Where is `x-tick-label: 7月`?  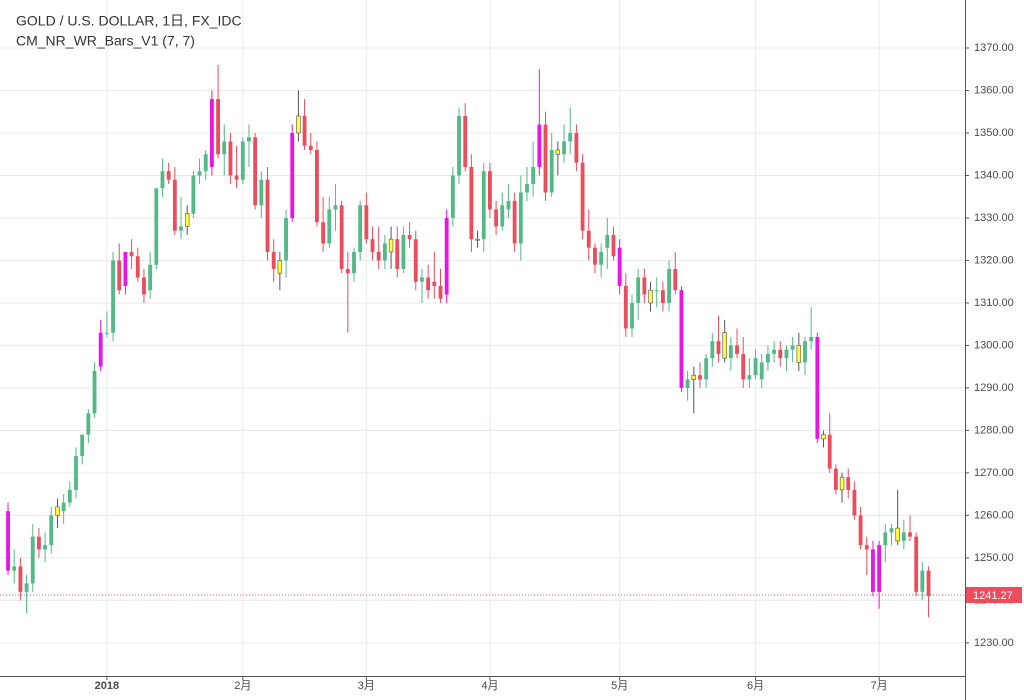
x-tick-label: 7月 is located at coordinates (879, 686).